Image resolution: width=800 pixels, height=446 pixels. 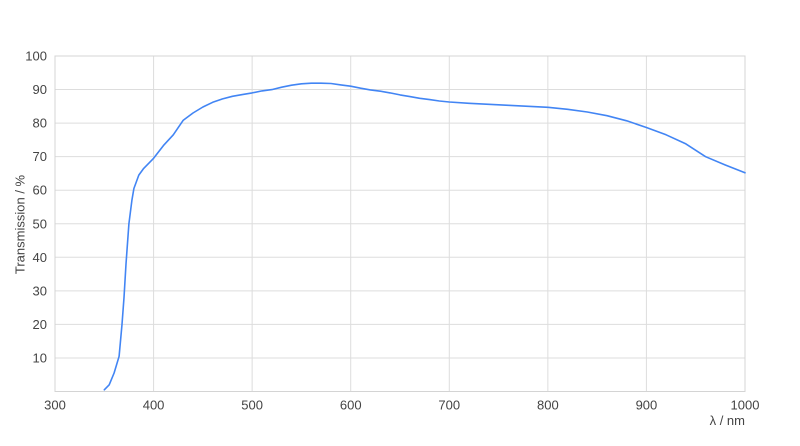 I want to click on y-tick-label: 60, so click(x=40, y=190).